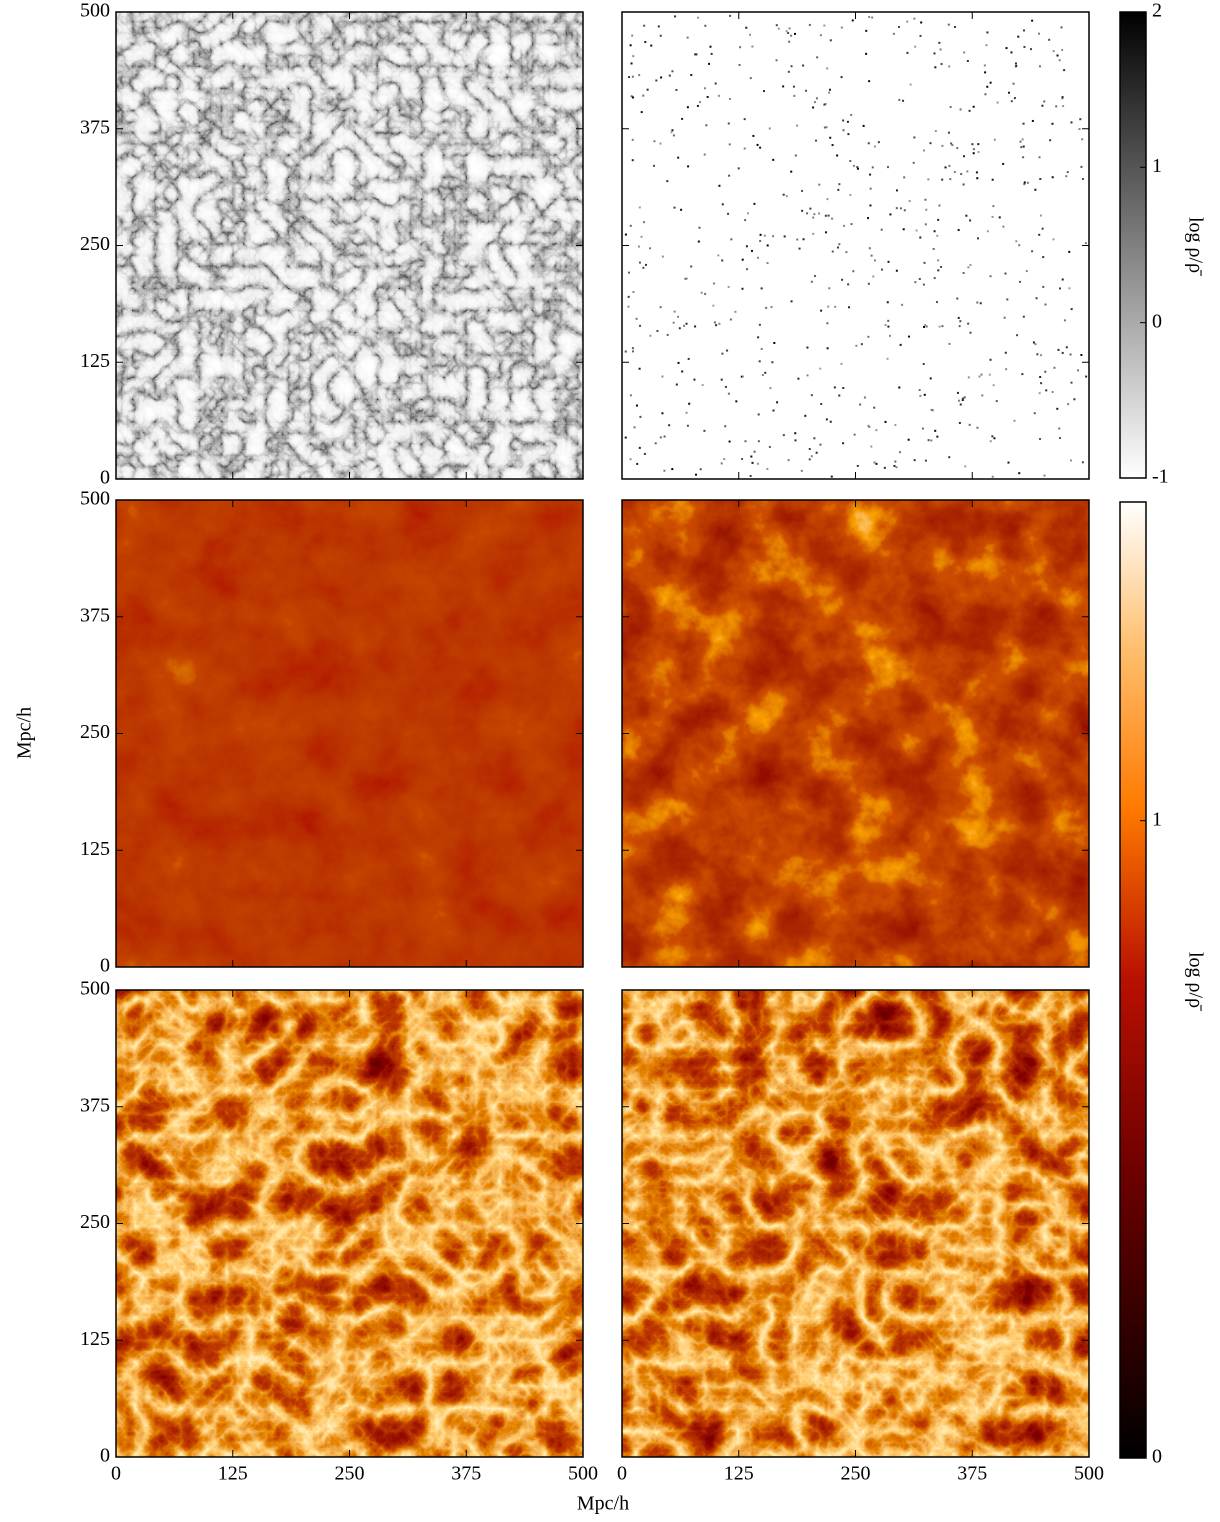  What do you see at coordinates (95, 849) in the screenshot?
I see `y-tick-label: 125` at bounding box center [95, 849].